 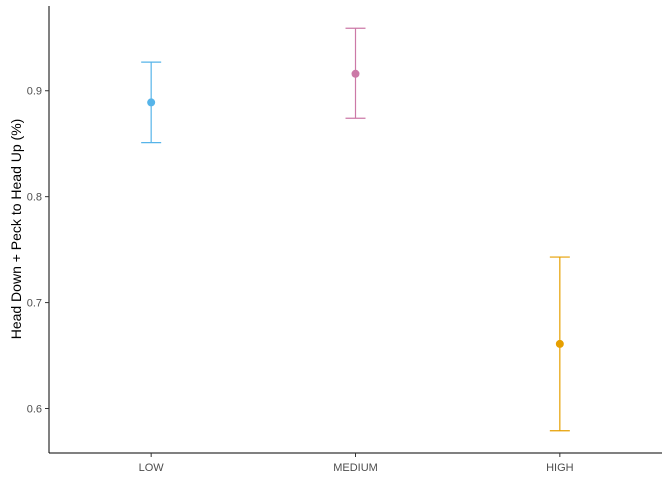 What do you see at coordinates (34, 198) in the screenshot?
I see `y-tick-label: 0.8` at bounding box center [34, 198].